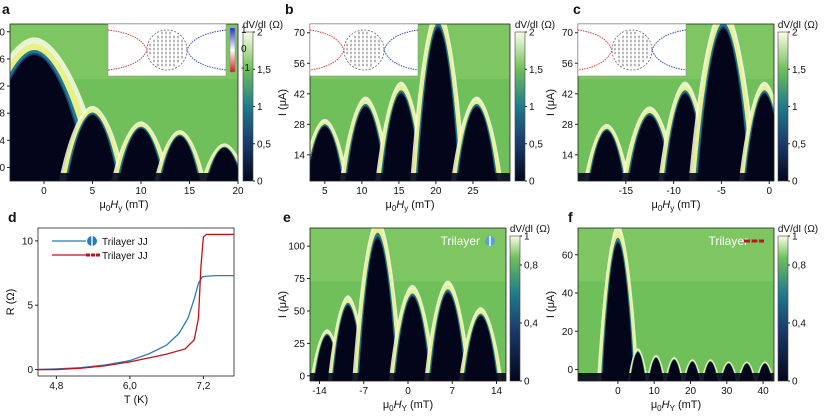 The image size is (830, 420). Describe the element at coordinates (6, 9) in the screenshot. I see `panel-letter: a` at that location.